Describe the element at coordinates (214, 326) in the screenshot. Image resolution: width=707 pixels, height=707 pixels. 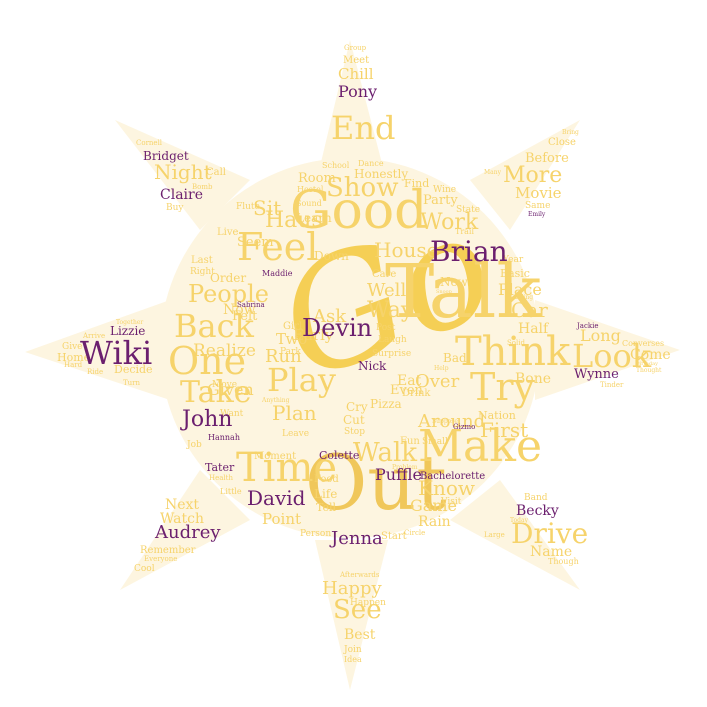
I see `word-back: Back` at that location.